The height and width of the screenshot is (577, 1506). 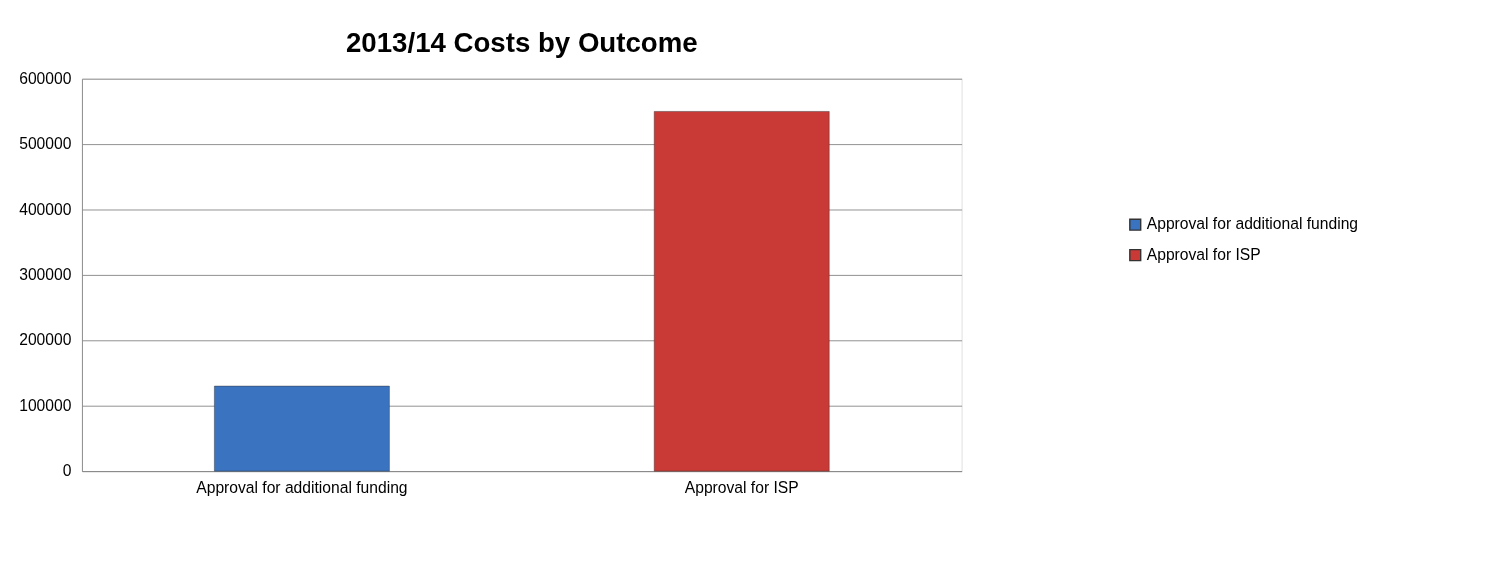 I want to click on y-tick-label: 100000, so click(x=45, y=405).